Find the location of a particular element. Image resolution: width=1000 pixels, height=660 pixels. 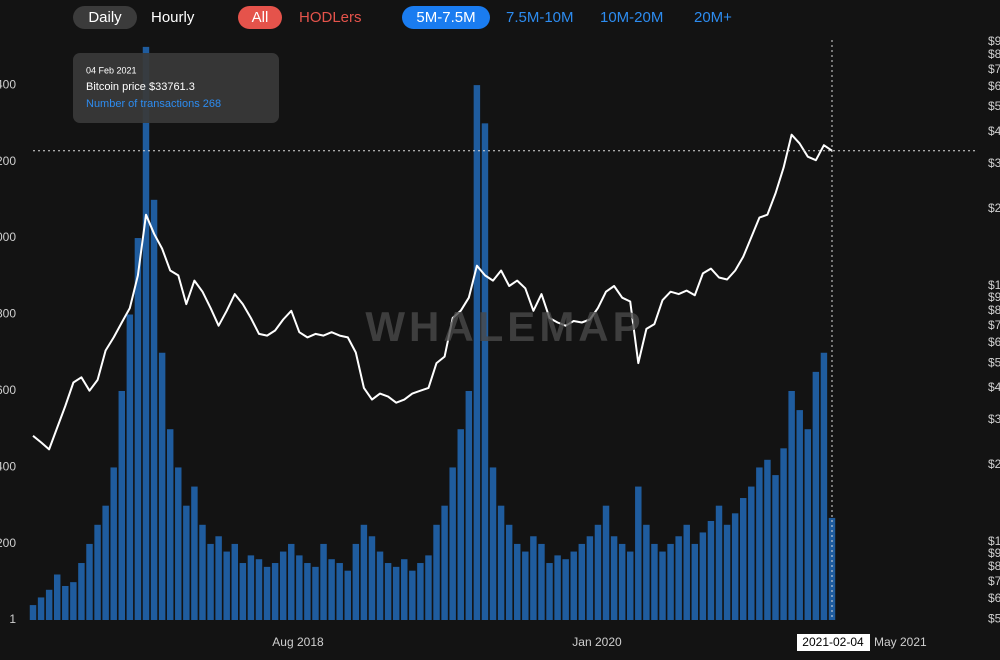

size-label: 7.5M-10M is located at coordinates (540, 17).